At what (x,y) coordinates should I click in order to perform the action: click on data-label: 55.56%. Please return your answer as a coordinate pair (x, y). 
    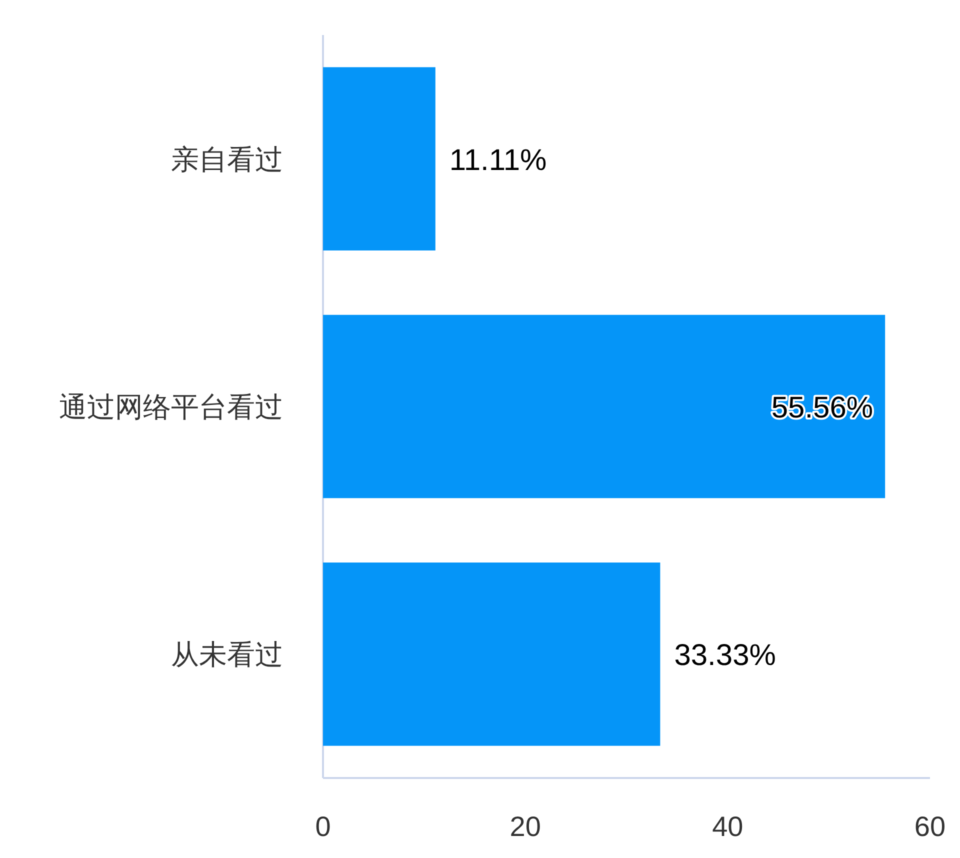
    Looking at the image, I should click on (822, 408).